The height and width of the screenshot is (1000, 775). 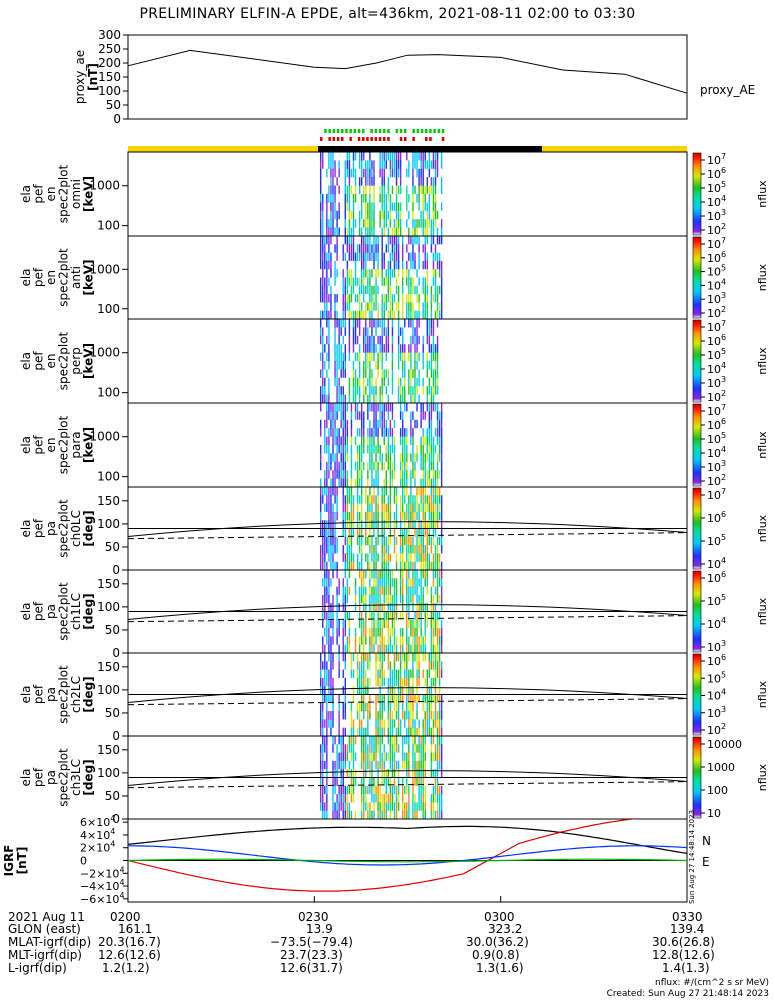 What do you see at coordinates (334, 131) in the screenshot?
I see `status-tick-green` at bounding box center [334, 131].